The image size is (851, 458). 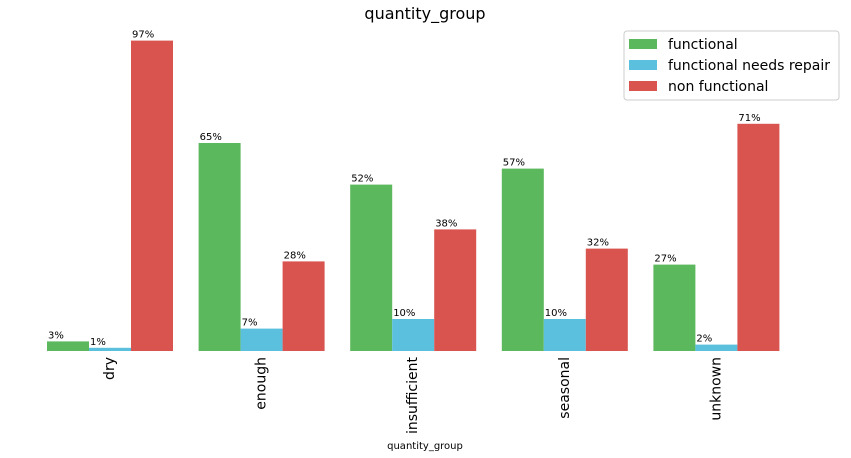 What do you see at coordinates (643, 44) in the screenshot?
I see `legend-swatch-functional` at bounding box center [643, 44].